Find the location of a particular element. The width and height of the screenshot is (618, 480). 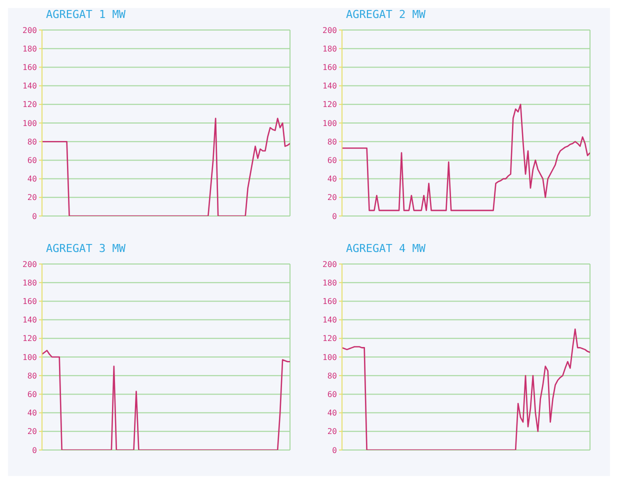

chart-title: AGREGAT 3 MW is located at coordinates (85, 249).